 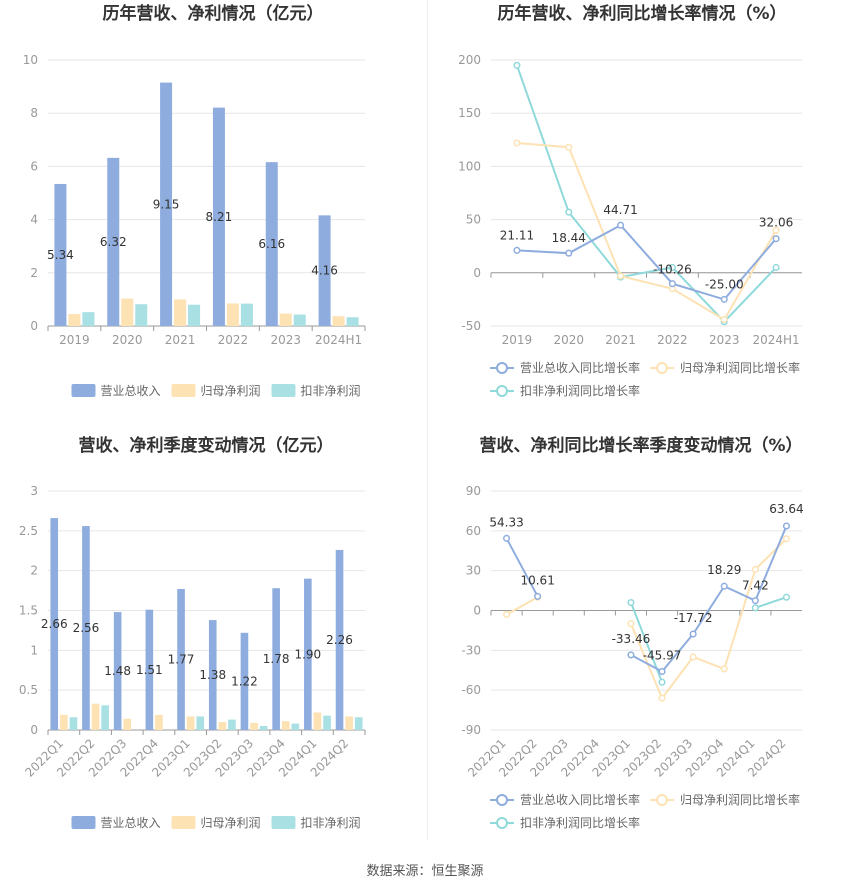 I want to click on data-label: 2.66, so click(x=54, y=624).